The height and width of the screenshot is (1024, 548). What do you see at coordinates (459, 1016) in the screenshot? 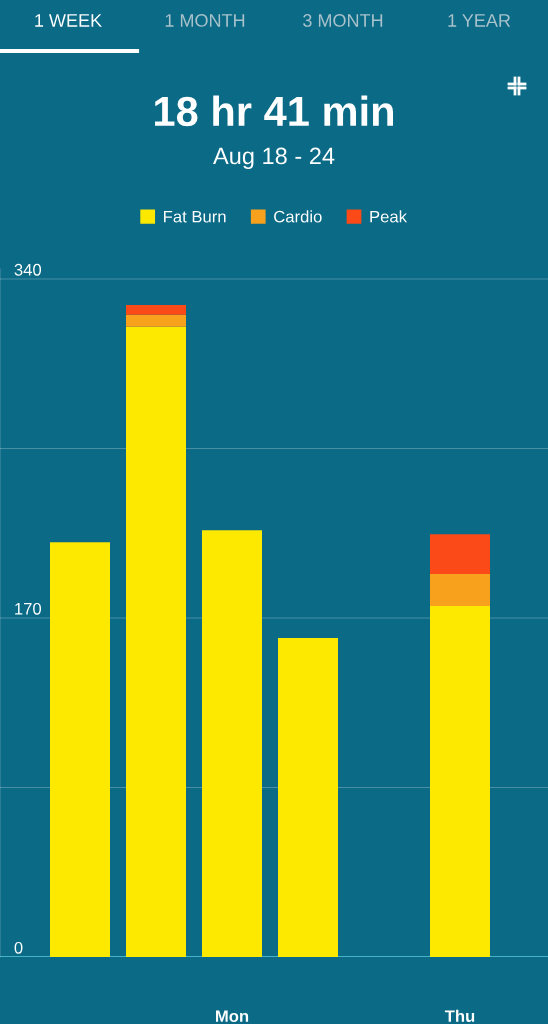
I see `x-tick-label: Thu` at bounding box center [459, 1016].